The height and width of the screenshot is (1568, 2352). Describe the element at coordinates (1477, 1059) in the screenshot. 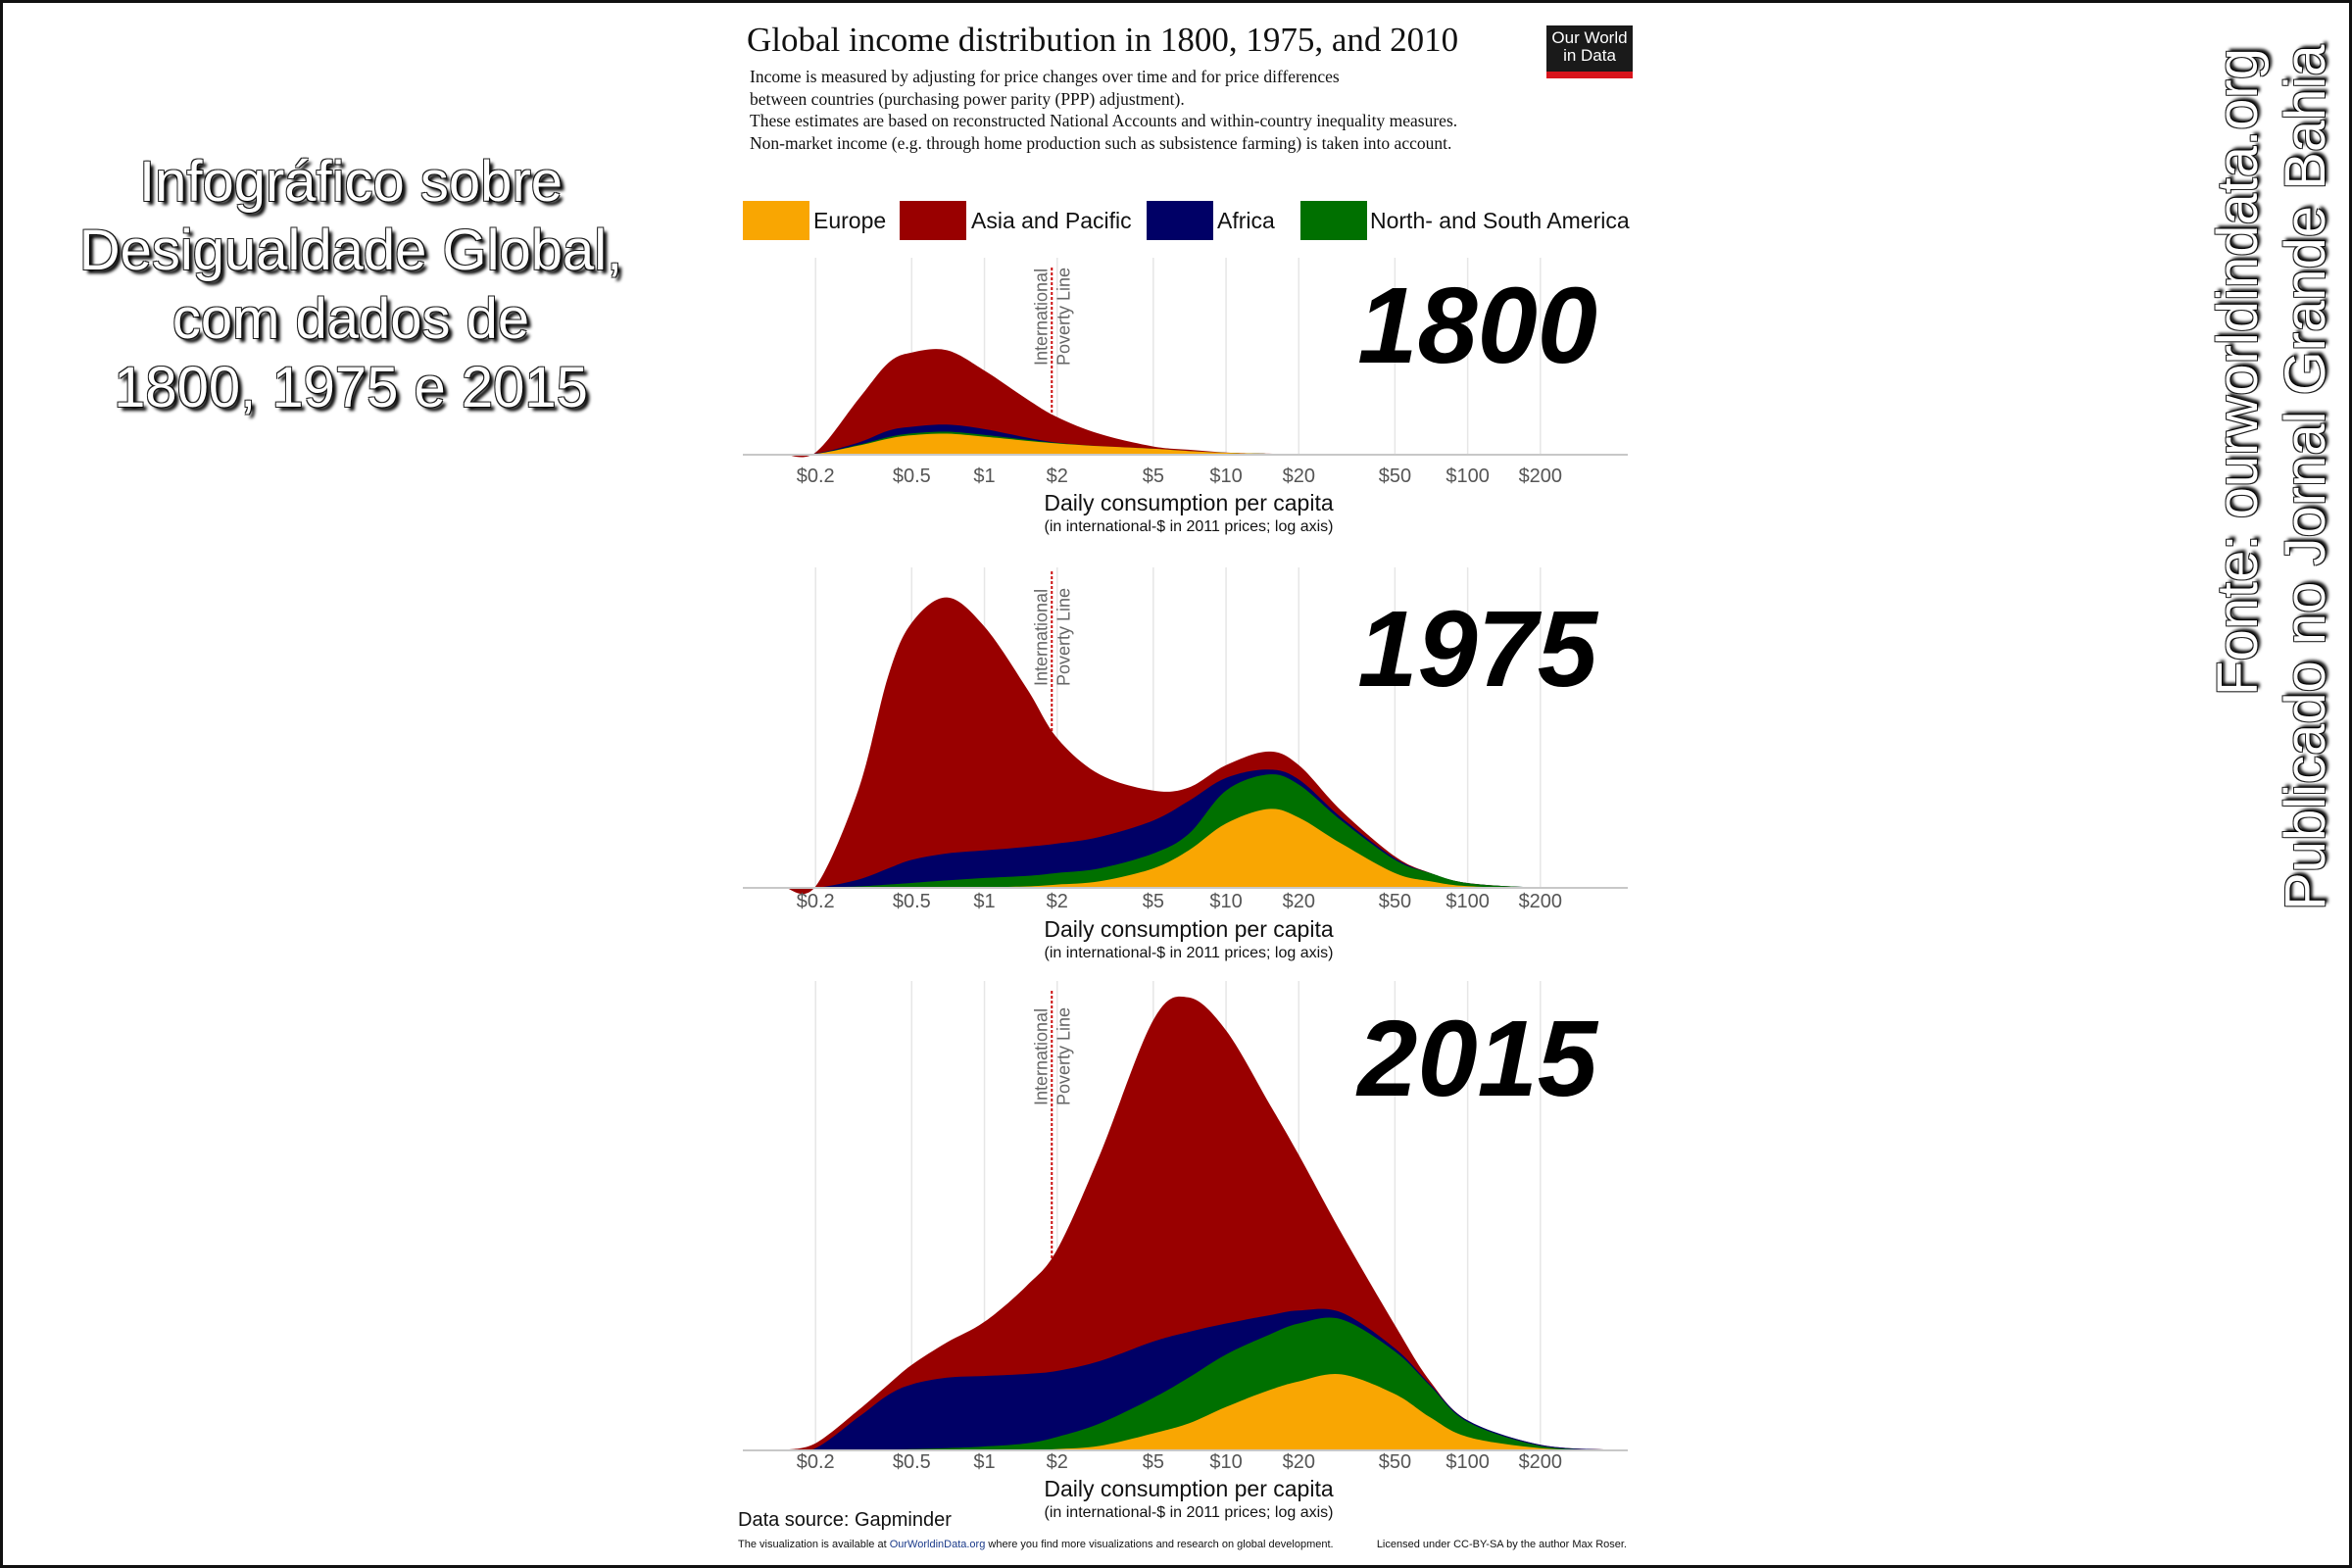

I see `year-label: 2015` at that location.